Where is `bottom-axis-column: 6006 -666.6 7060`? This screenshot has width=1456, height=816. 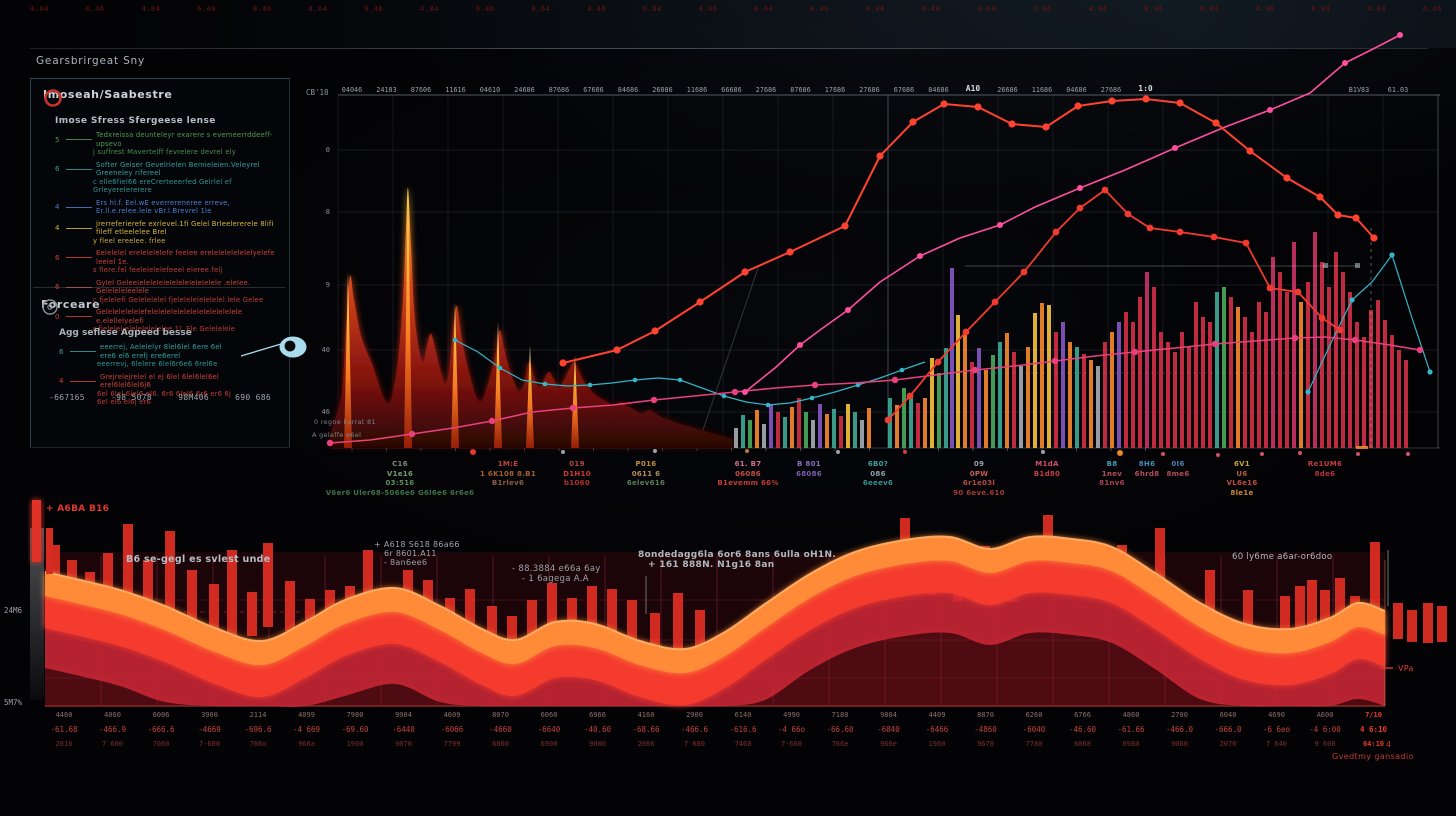
bottom-axis-column: 6006 -666.6 7060 is located at coordinates (160, 730).